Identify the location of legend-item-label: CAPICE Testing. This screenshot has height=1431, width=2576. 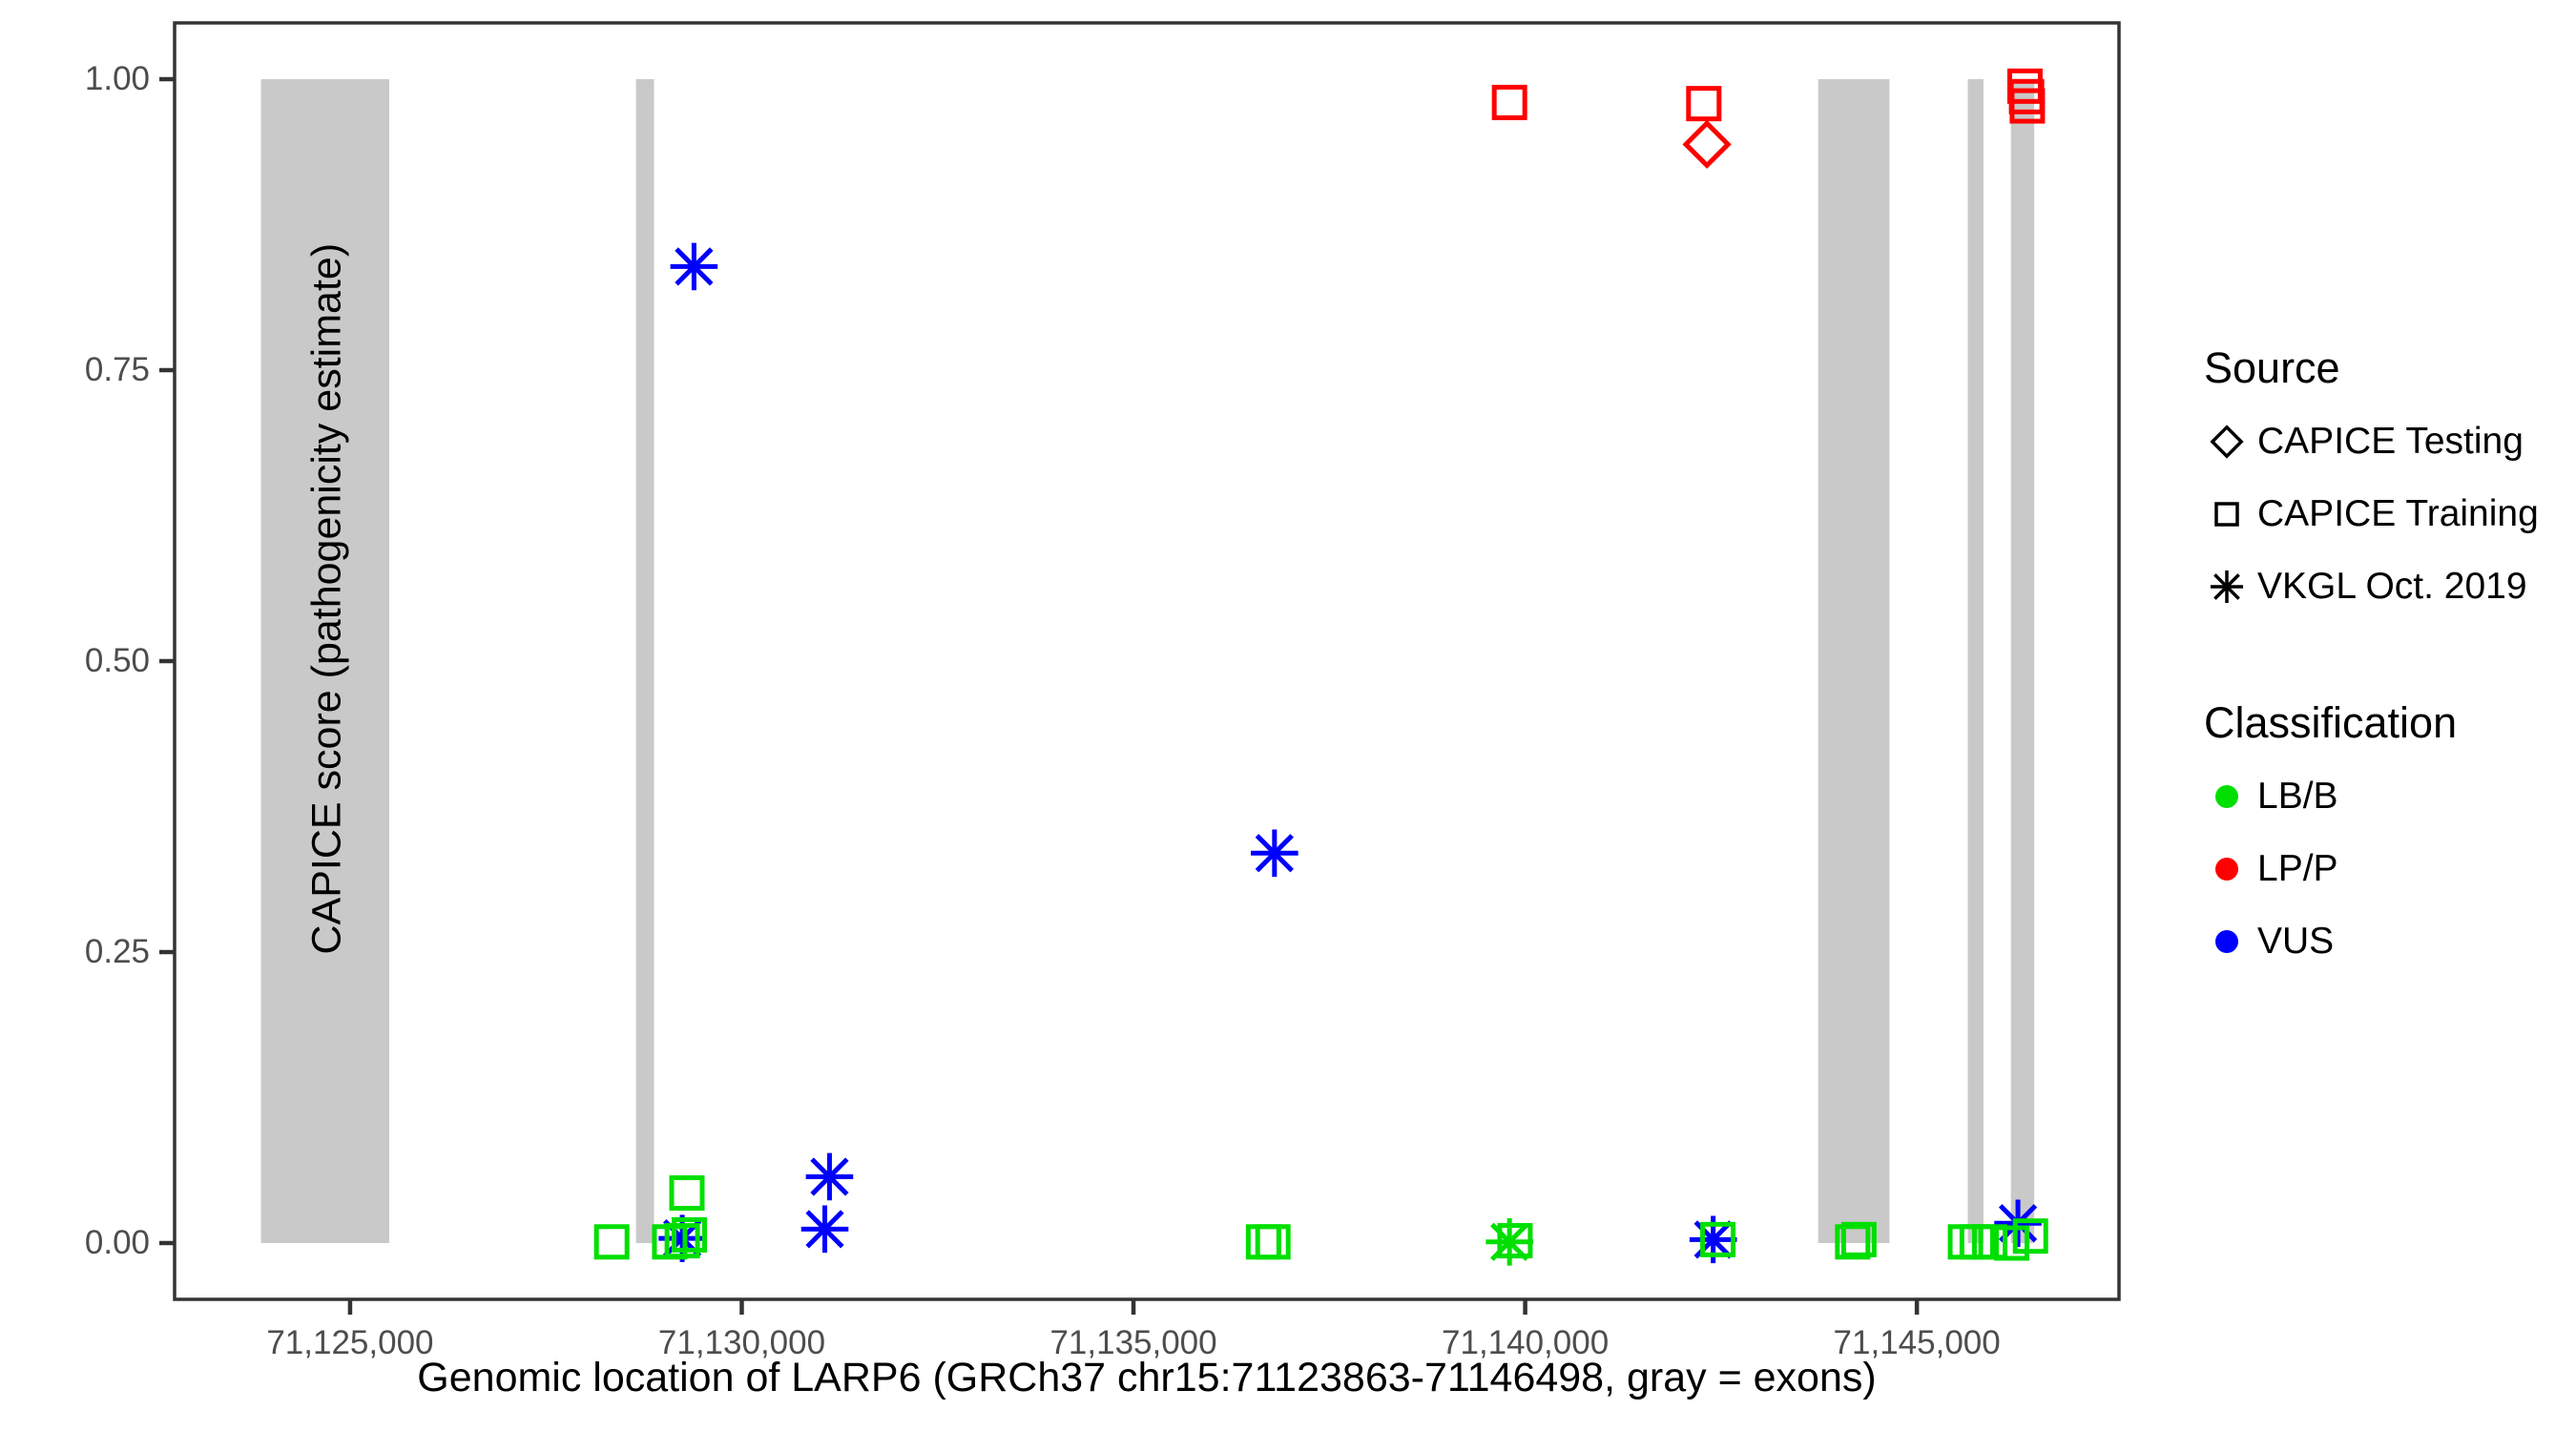
(2390, 441).